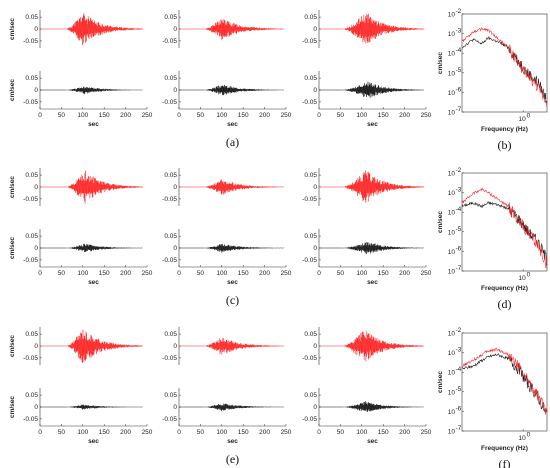 This screenshot has height=468, width=550. Describe the element at coordinates (459, 50) in the screenshot. I see `y-tick-exponent: -4` at that location.